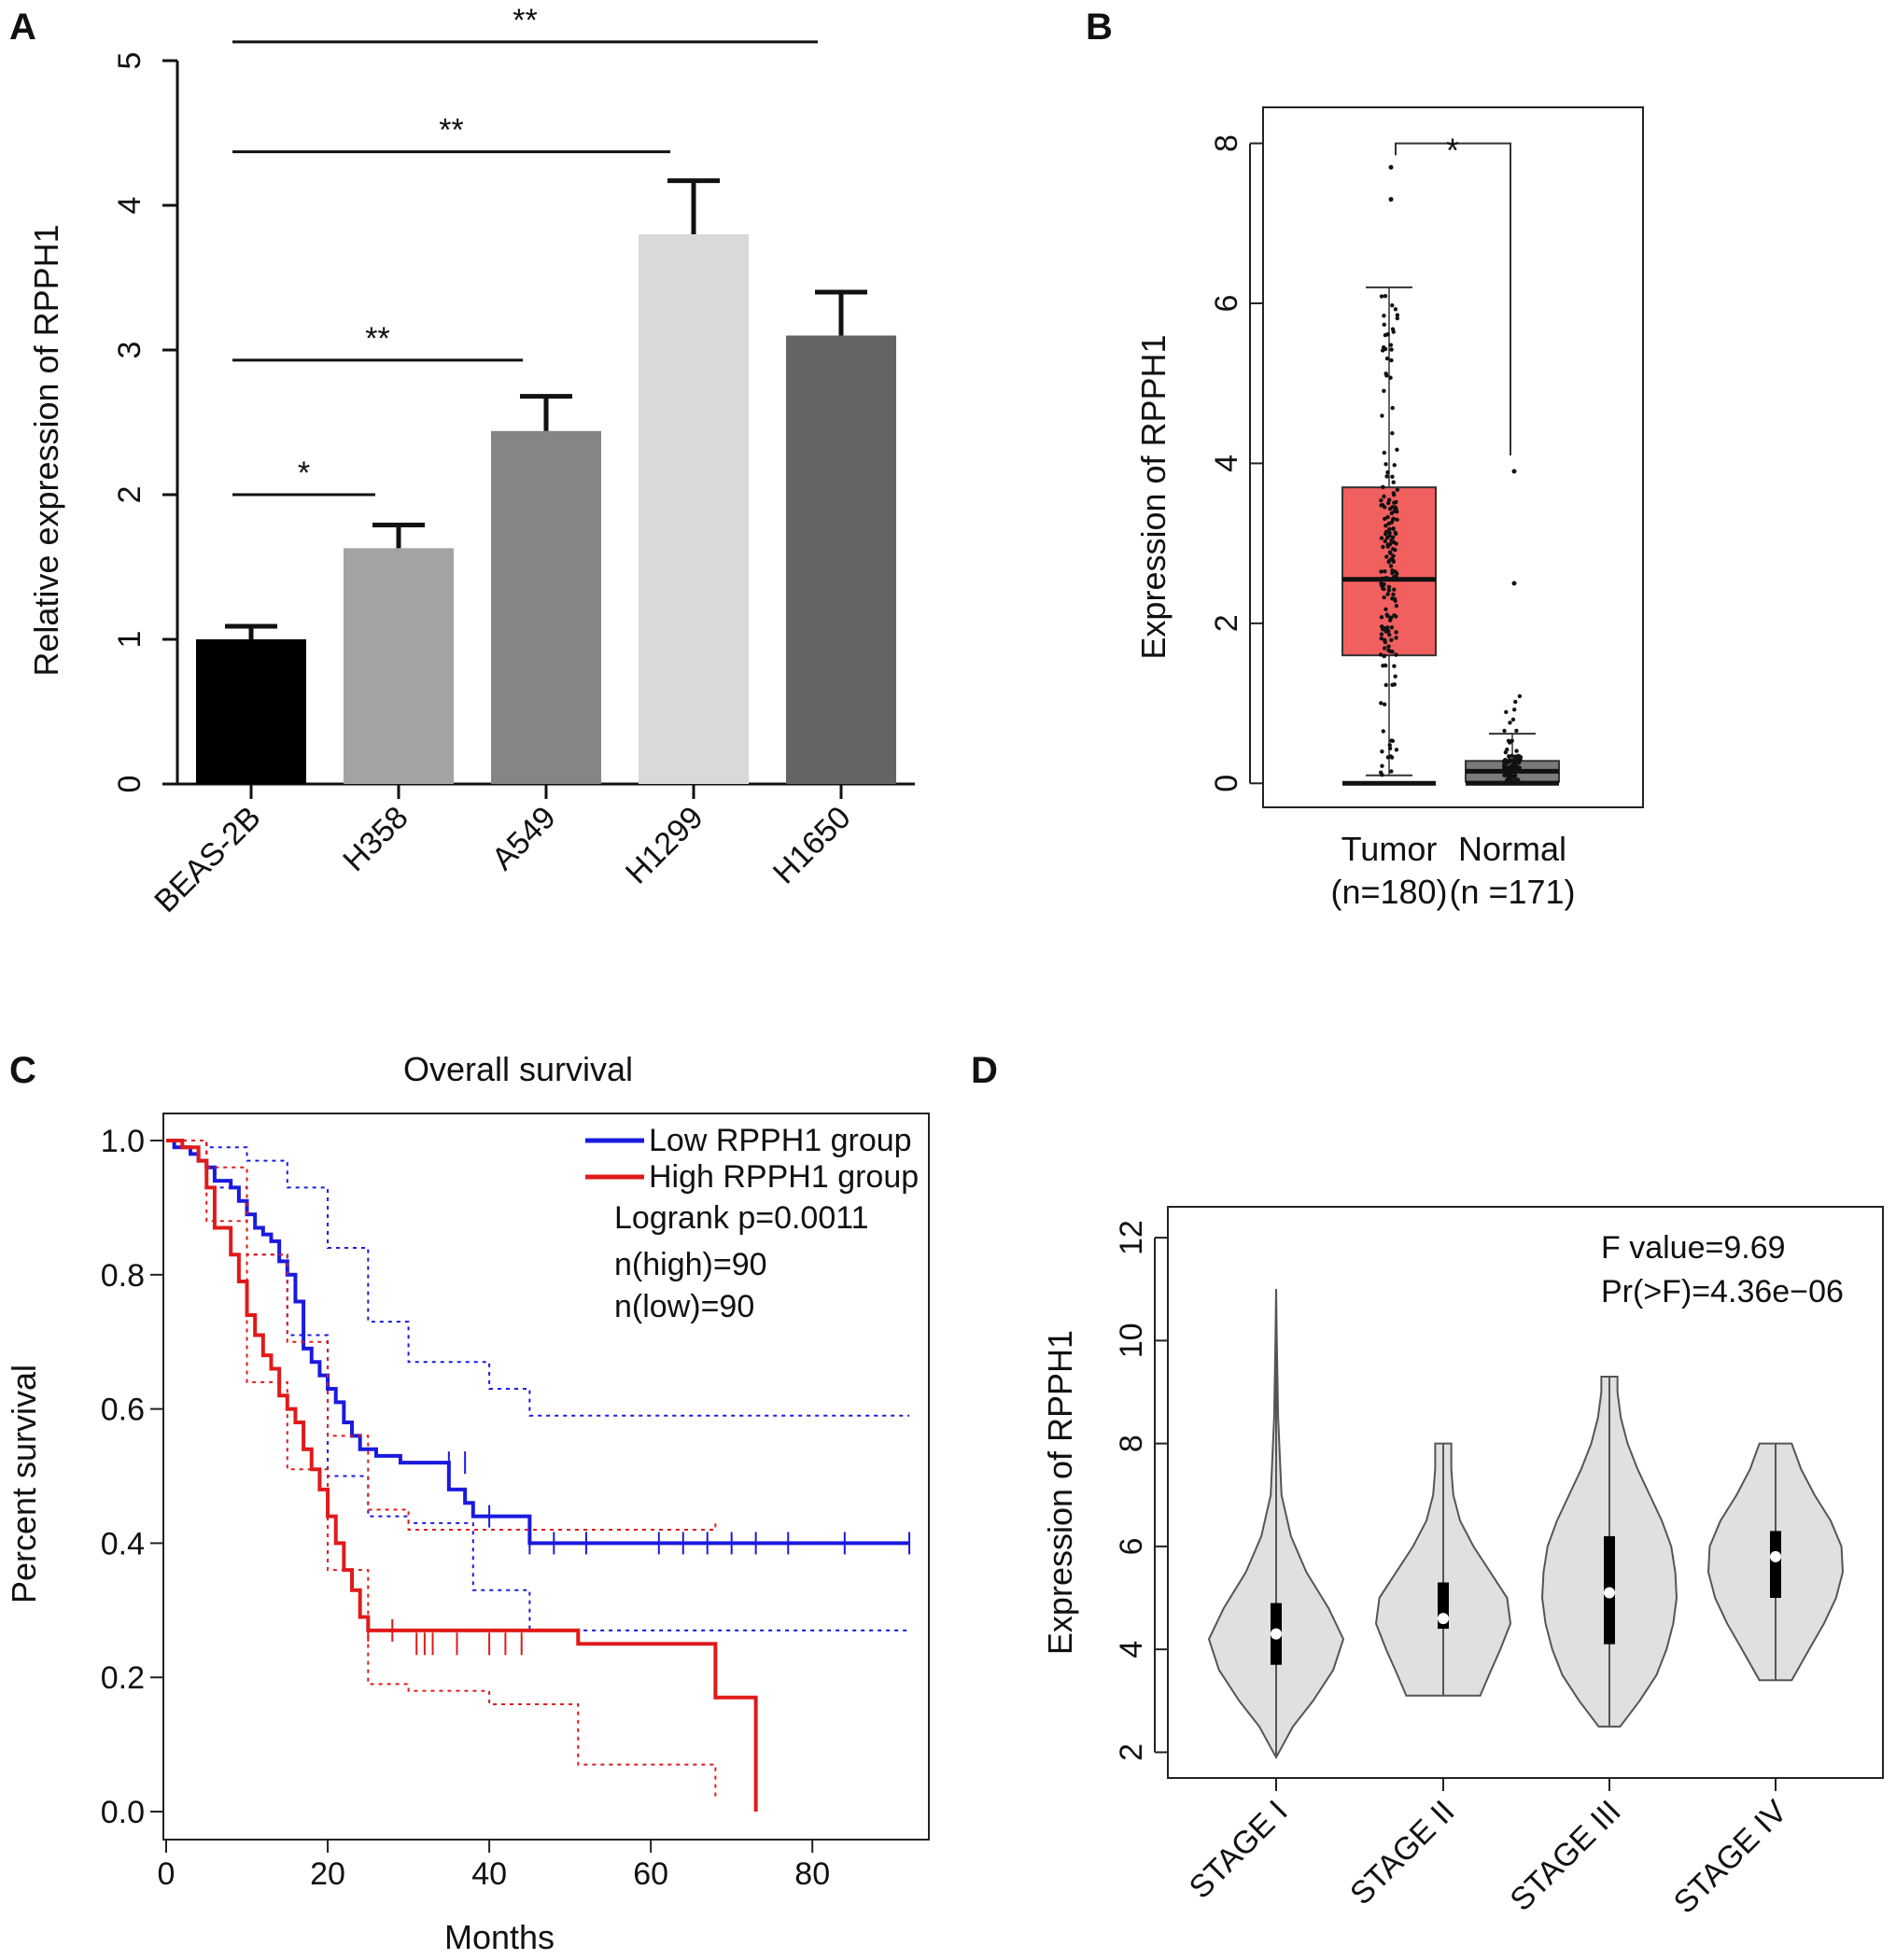 The image size is (1896, 1960). Describe the element at coordinates (489, 1874) in the screenshot. I see `x-tick-label: 40` at that location.